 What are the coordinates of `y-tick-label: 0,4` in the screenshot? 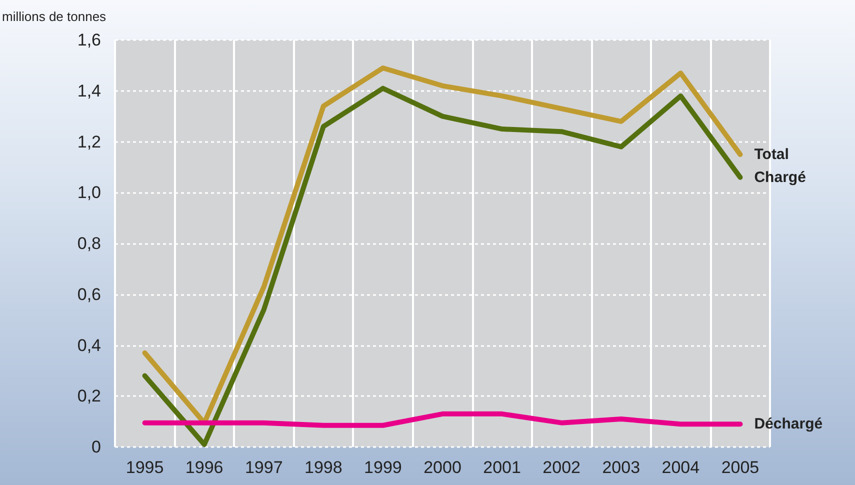 It's located at (89, 345).